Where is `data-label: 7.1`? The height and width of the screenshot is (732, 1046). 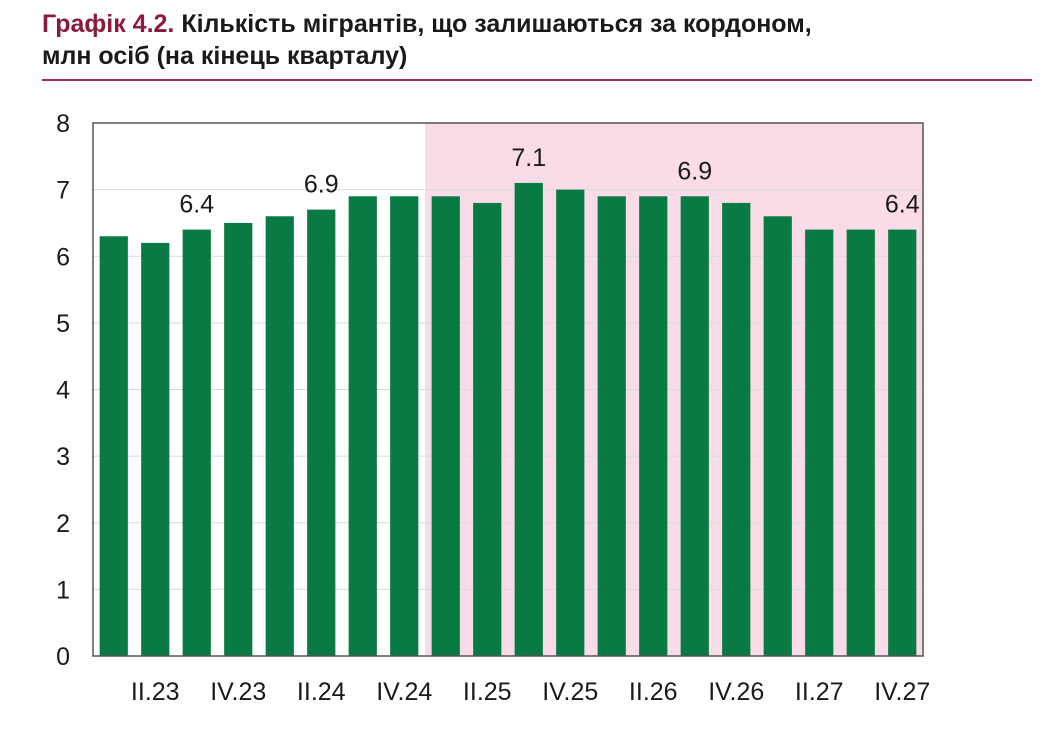 data-label: 7.1 is located at coordinates (528, 158).